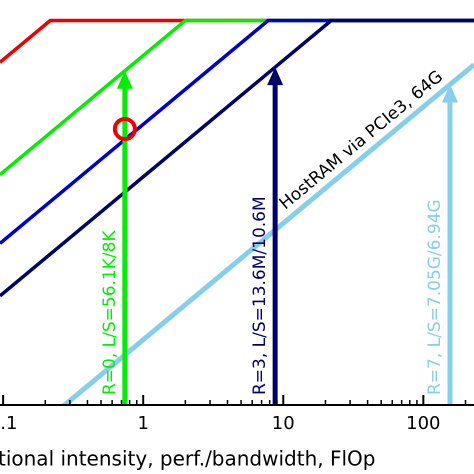 Image resolution: width=474 pixels, height=474 pixels. What do you see at coordinates (423, 423) in the screenshot?
I see `x-tick-label: 100` at bounding box center [423, 423].